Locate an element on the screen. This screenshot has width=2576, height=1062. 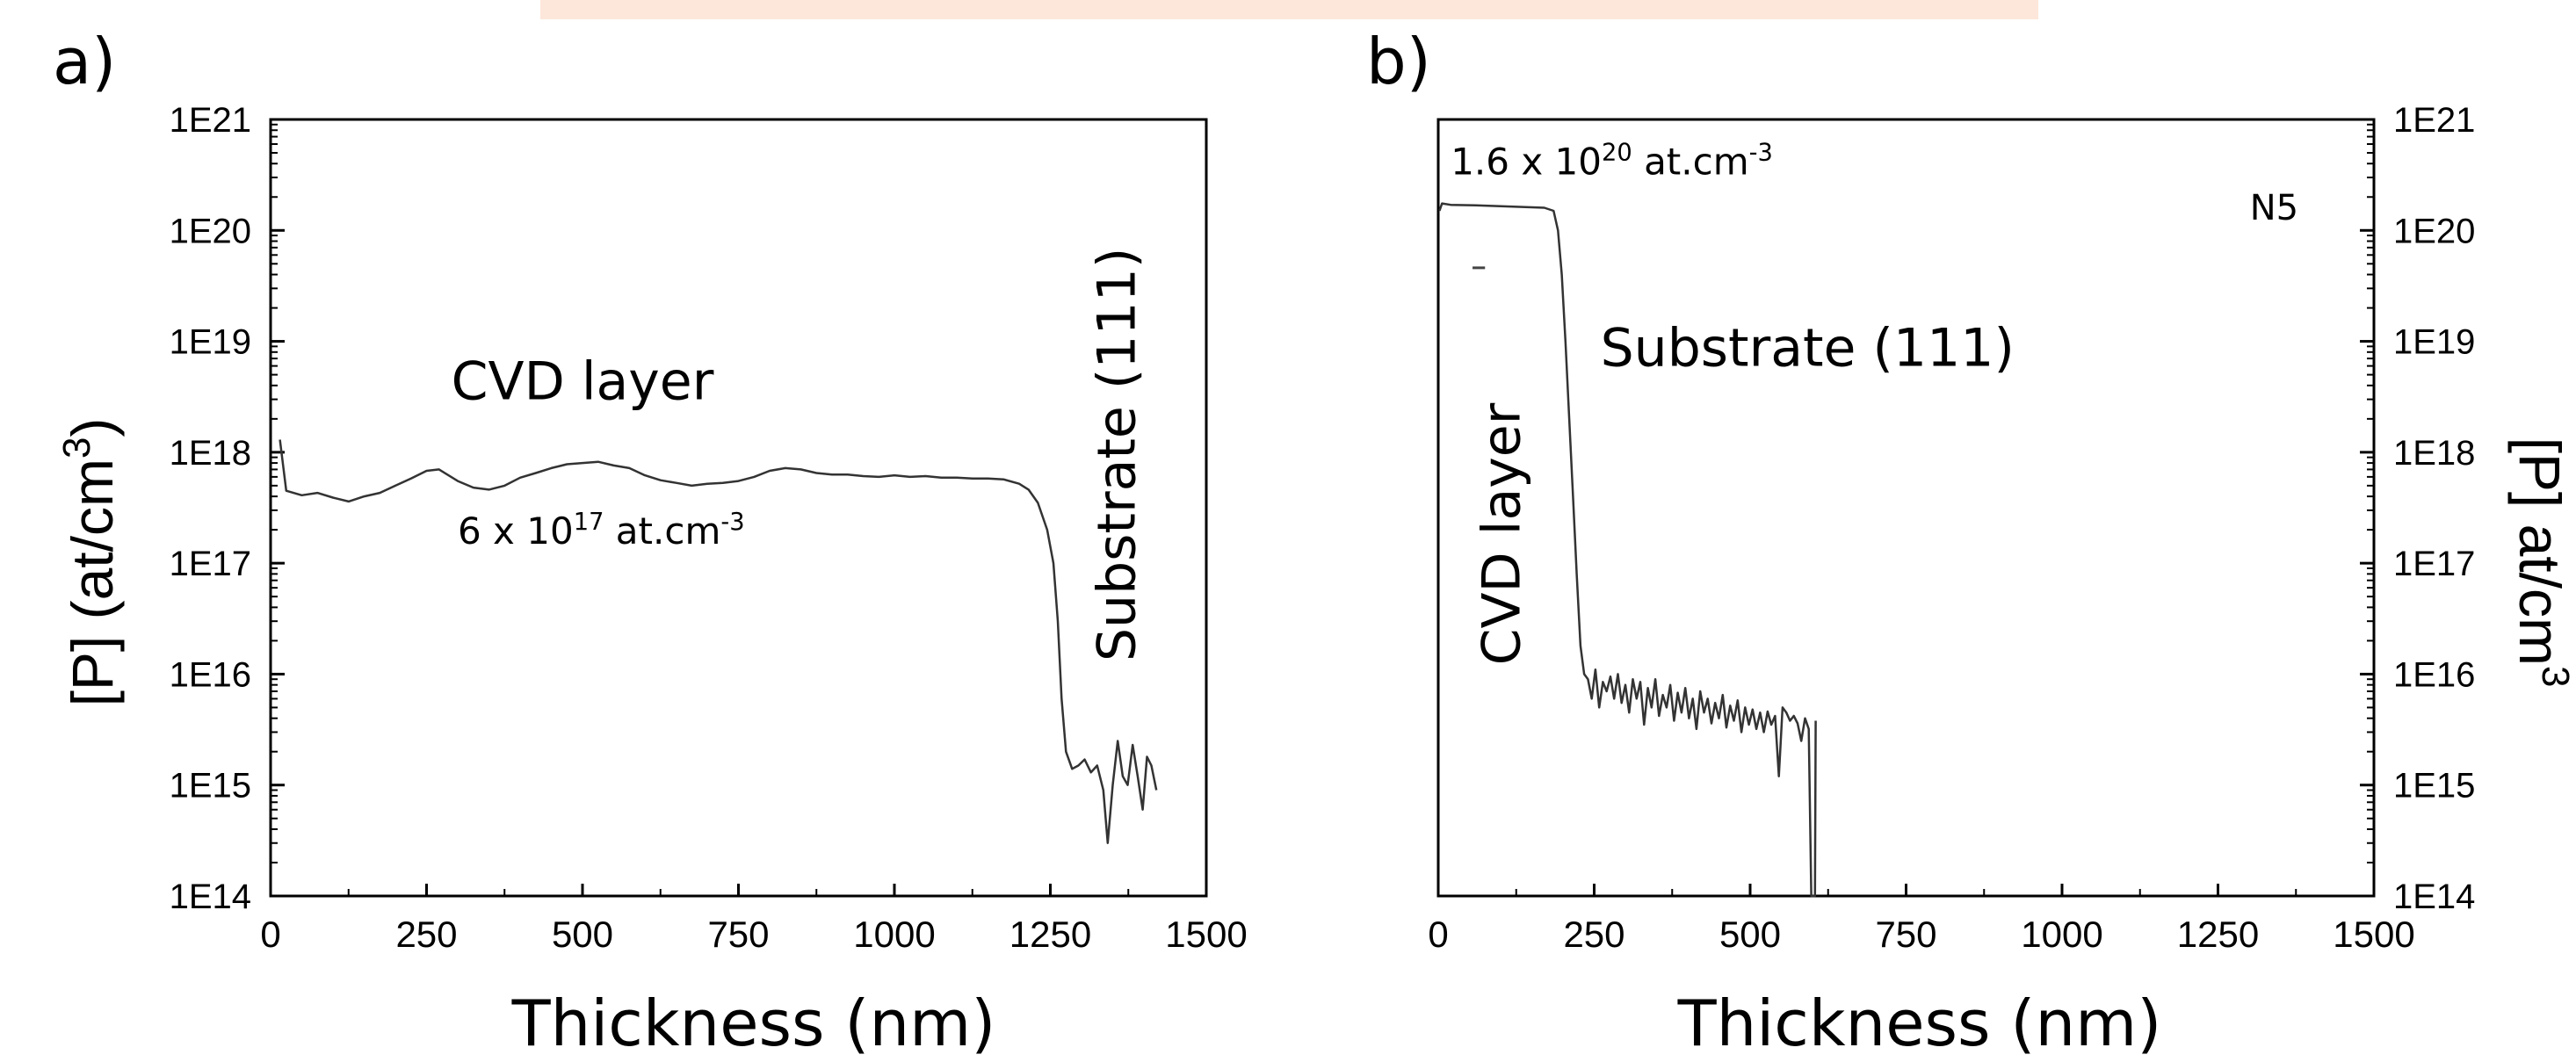
annotation-text: N5 is located at coordinates (2274, 208).